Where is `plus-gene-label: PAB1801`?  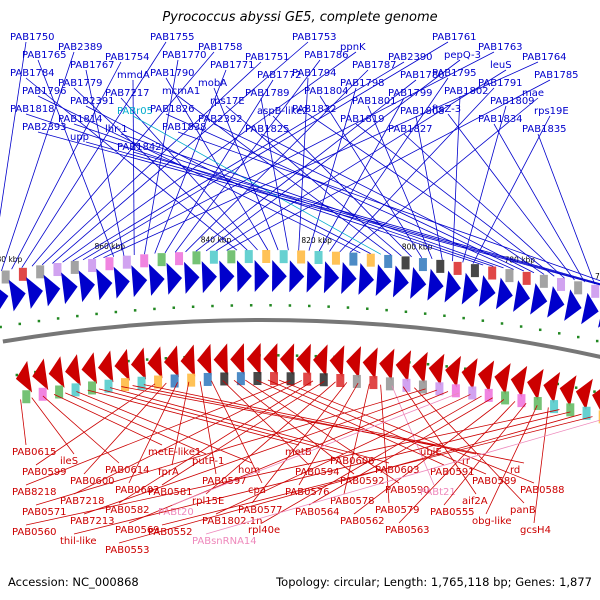
plus-gene-label: PAB1801 is located at coordinates (374, 101).